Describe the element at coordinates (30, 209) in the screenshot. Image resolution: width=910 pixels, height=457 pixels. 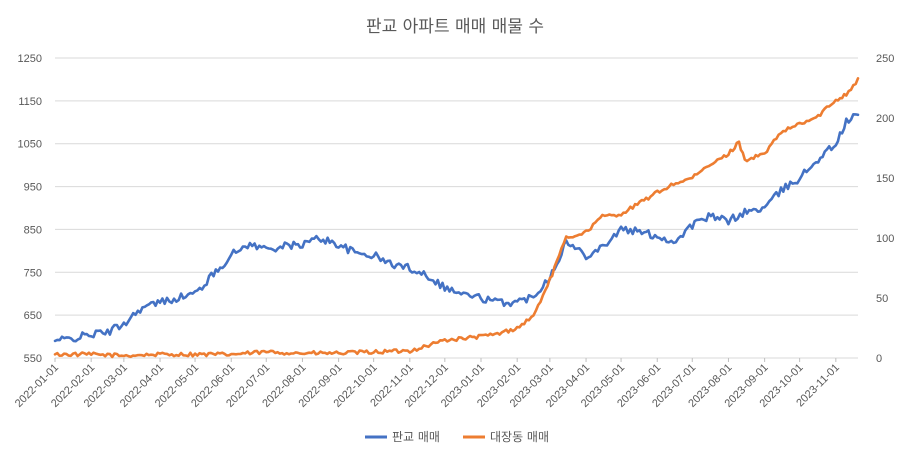
I see `y-left-tick-labels: 550 650 750 850 950 1050 1150 1250` at that location.